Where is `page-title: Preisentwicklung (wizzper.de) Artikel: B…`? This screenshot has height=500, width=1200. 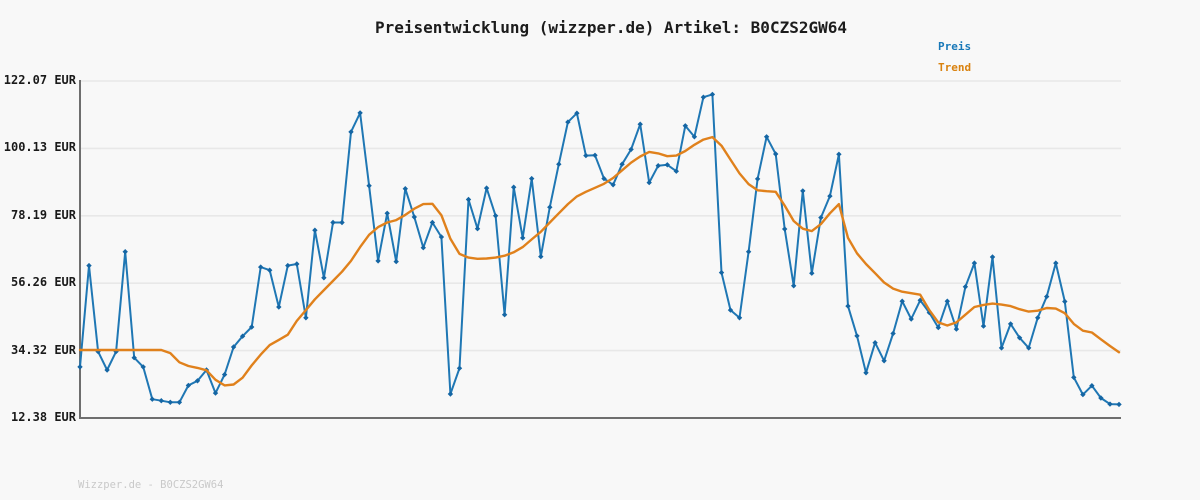 page-title: Preisentwicklung (wizzper.de) Artikel: B… is located at coordinates (611, 27).